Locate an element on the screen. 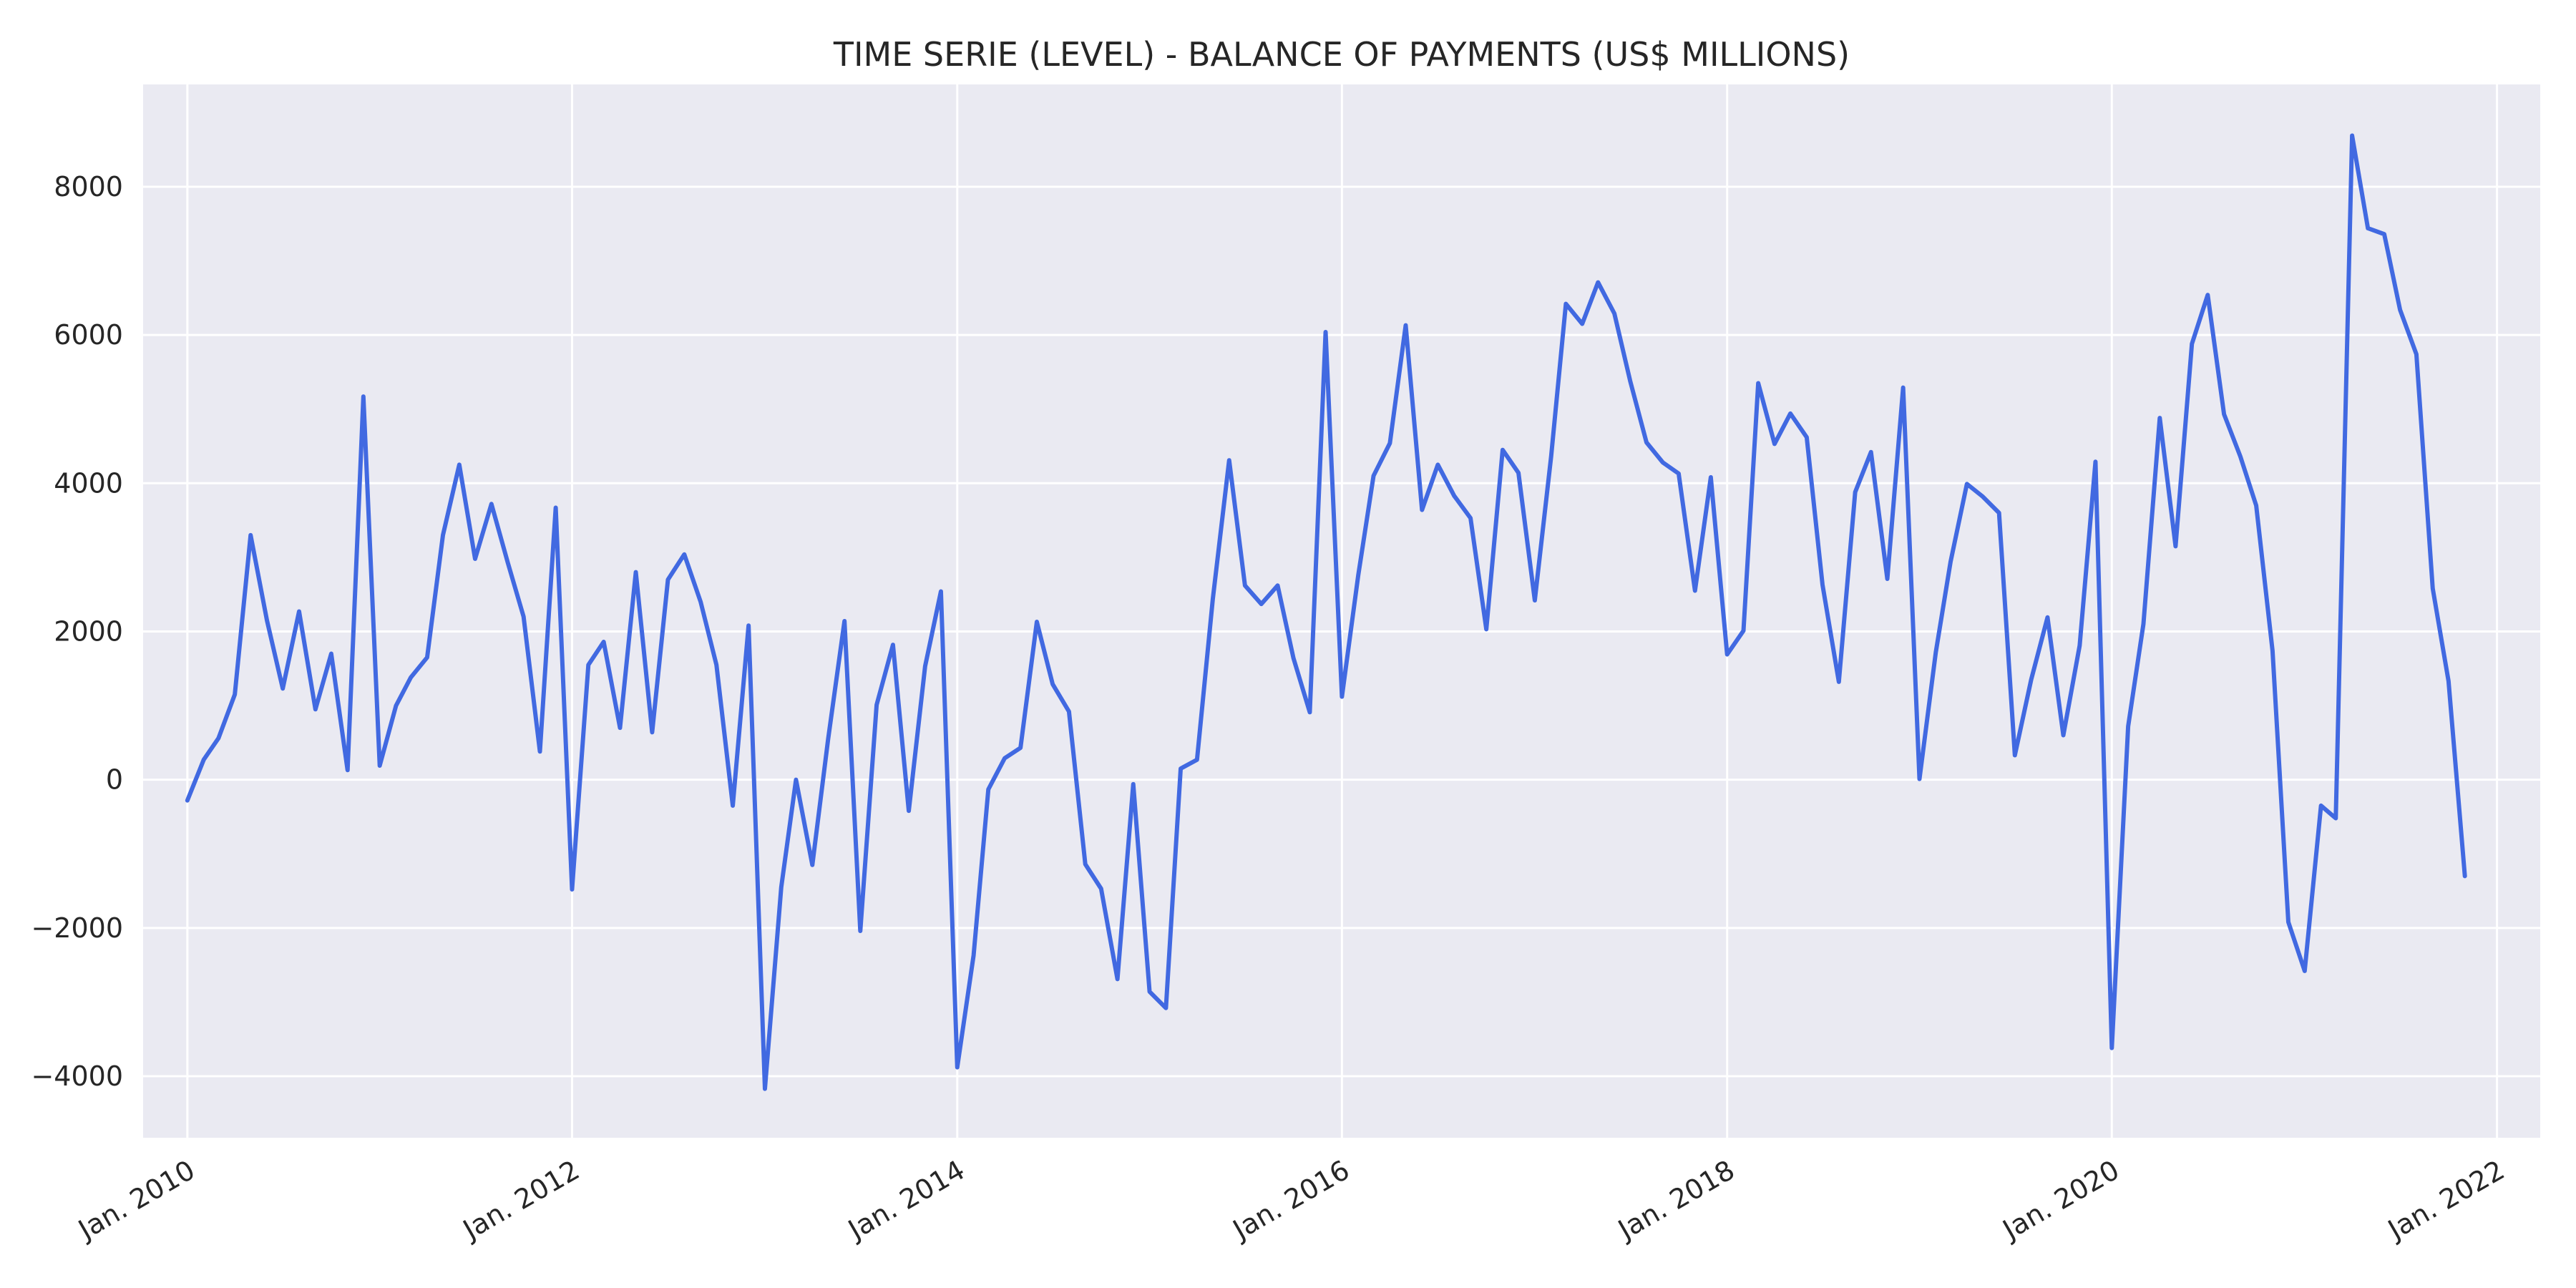 This screenshot has height=1288, width=2576. y-tick-label: 4000 is located at coordinates (88, 483).